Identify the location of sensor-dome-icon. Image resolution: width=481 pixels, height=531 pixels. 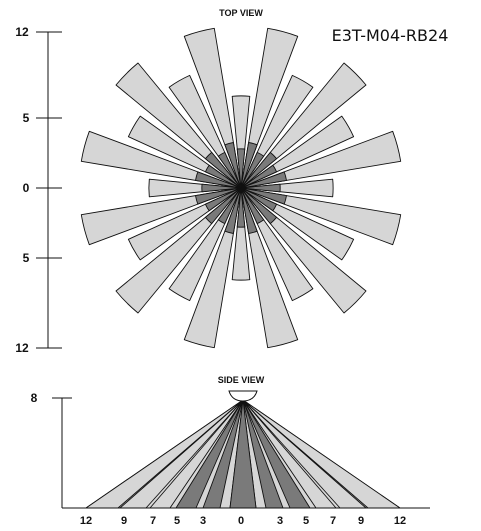
(243, 396).